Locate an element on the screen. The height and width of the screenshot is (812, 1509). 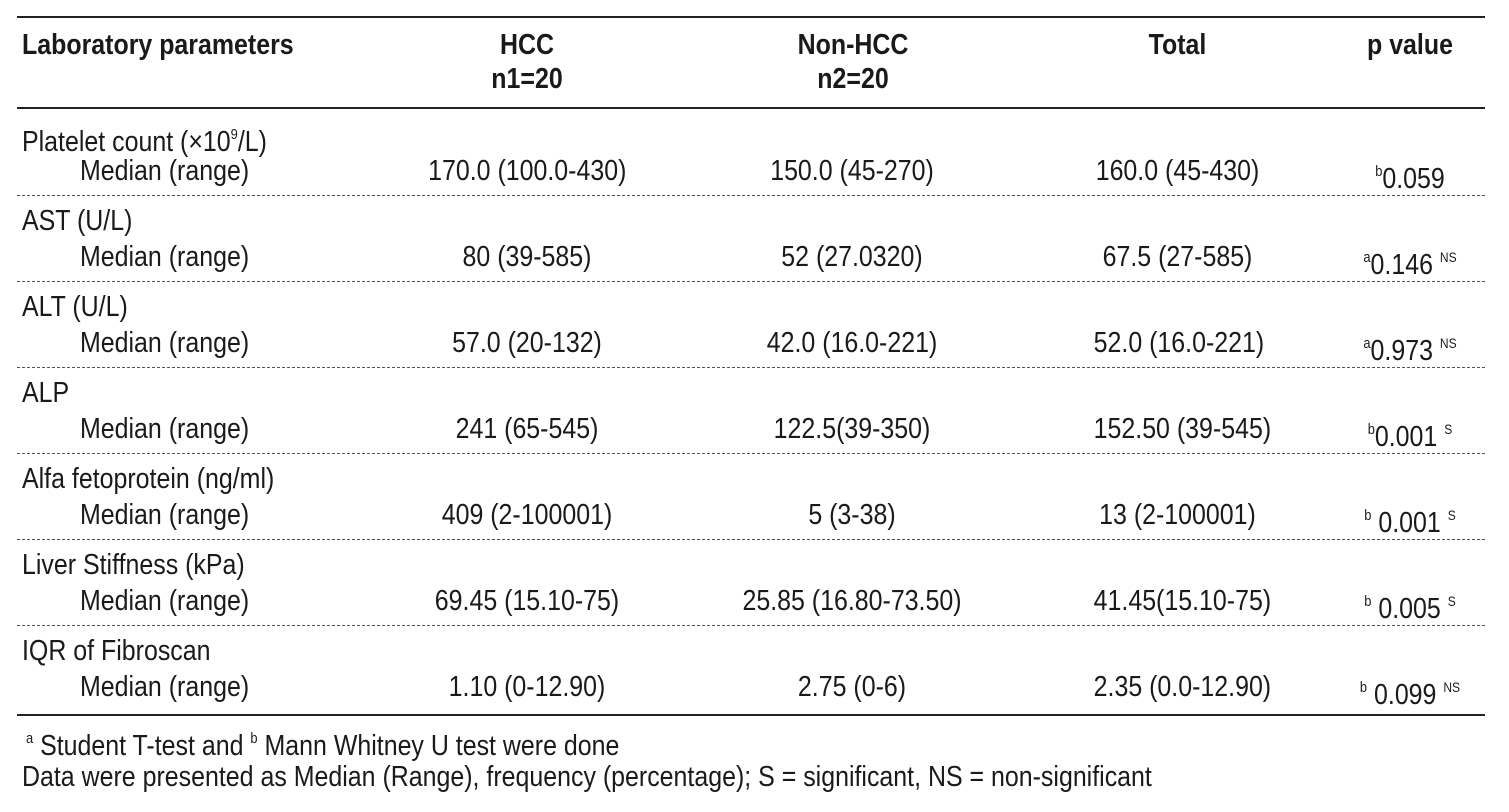
cell-non-hcc: 52 (27.0320) is located at coordinates (852, 257).